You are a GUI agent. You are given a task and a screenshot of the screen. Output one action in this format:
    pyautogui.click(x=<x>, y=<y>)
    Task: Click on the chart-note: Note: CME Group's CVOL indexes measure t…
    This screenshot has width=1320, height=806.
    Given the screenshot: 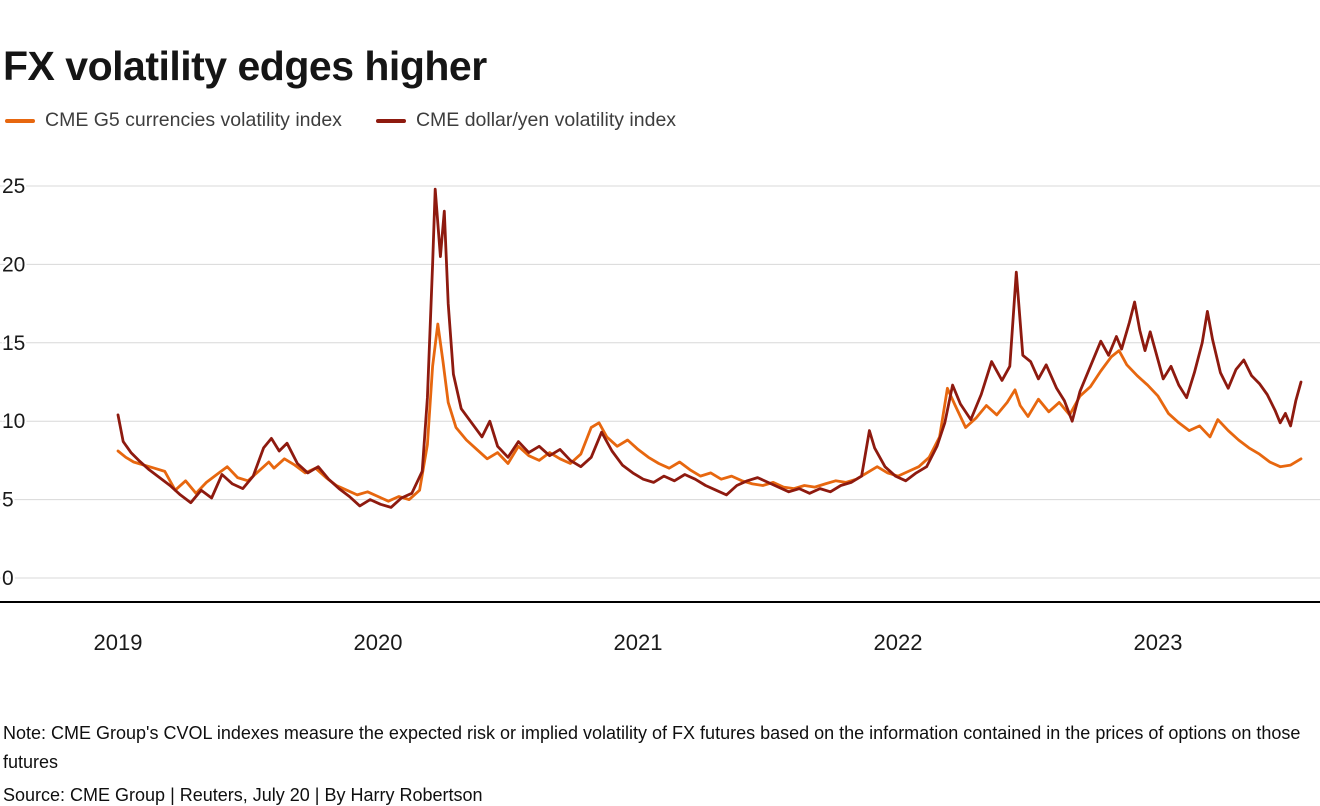 What is the action you would take?
    pyautogui.click(x=652, y=747)
    